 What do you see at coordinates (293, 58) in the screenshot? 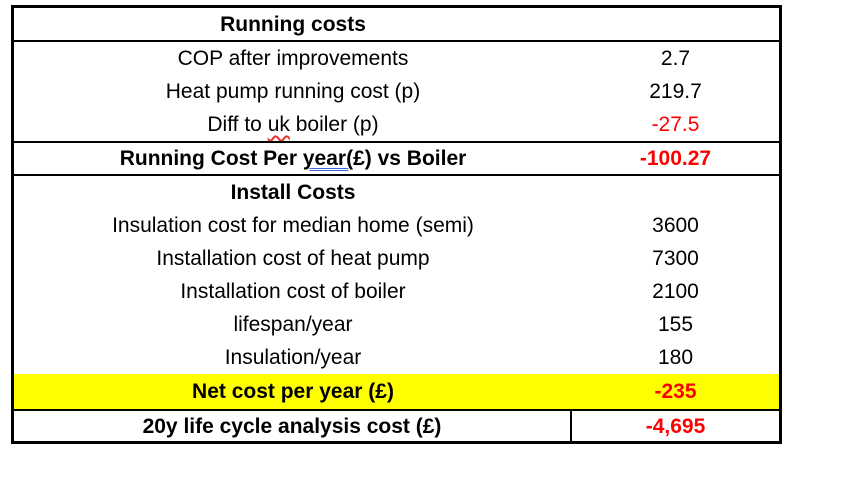
I see `row-label: COP after improvements` at bounding box center [293, 58].